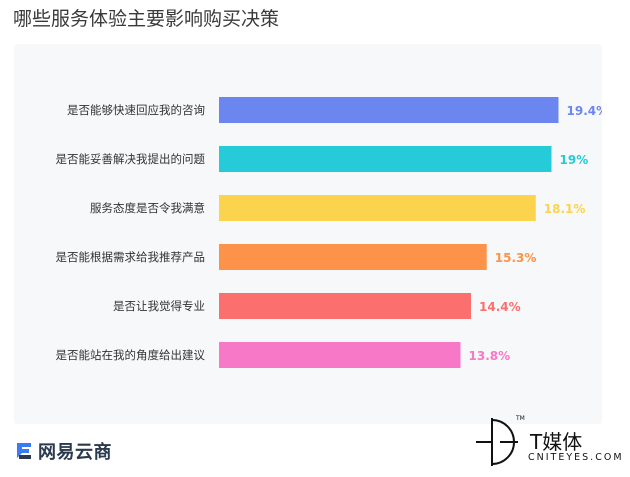  What do you see at coordinates (565, 209) in the screenshot?
I see `value-label: 18.1%` at bounding box center [565, 209].